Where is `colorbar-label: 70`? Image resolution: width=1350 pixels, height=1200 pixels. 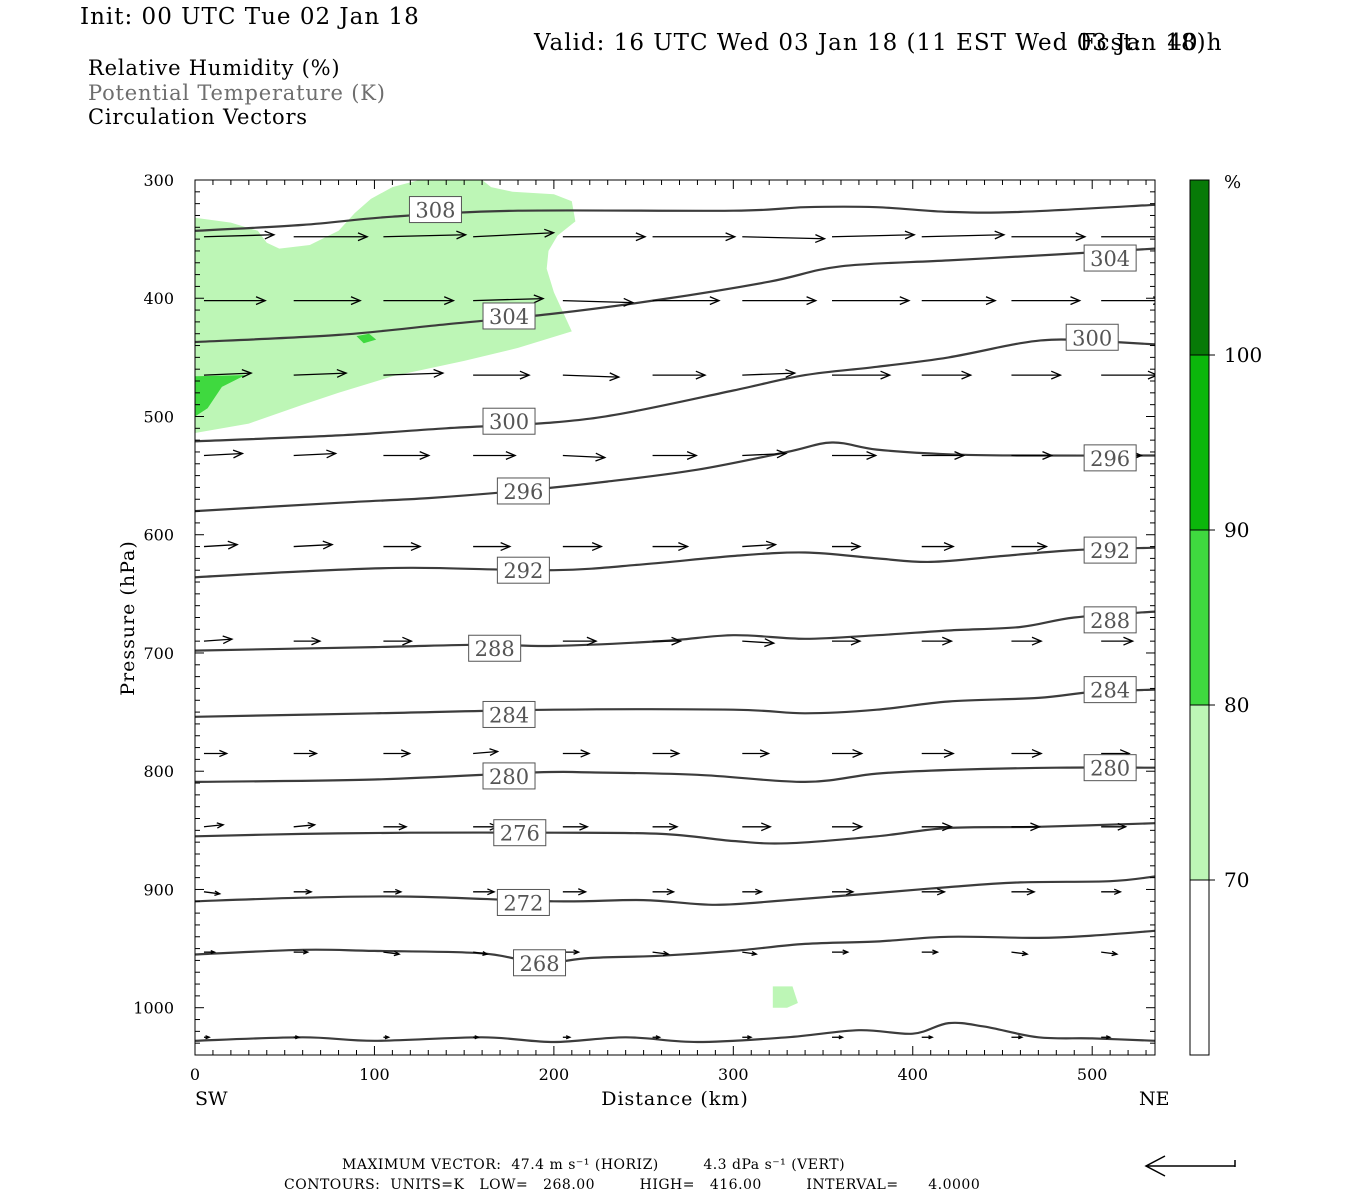
colorbar-label: 70 is located at coordinates (1236, 880).